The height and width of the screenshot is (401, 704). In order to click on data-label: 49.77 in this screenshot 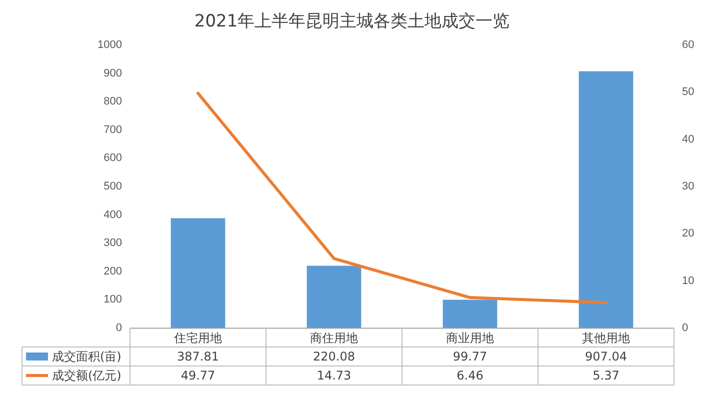, I will do `click(198, 375)`.